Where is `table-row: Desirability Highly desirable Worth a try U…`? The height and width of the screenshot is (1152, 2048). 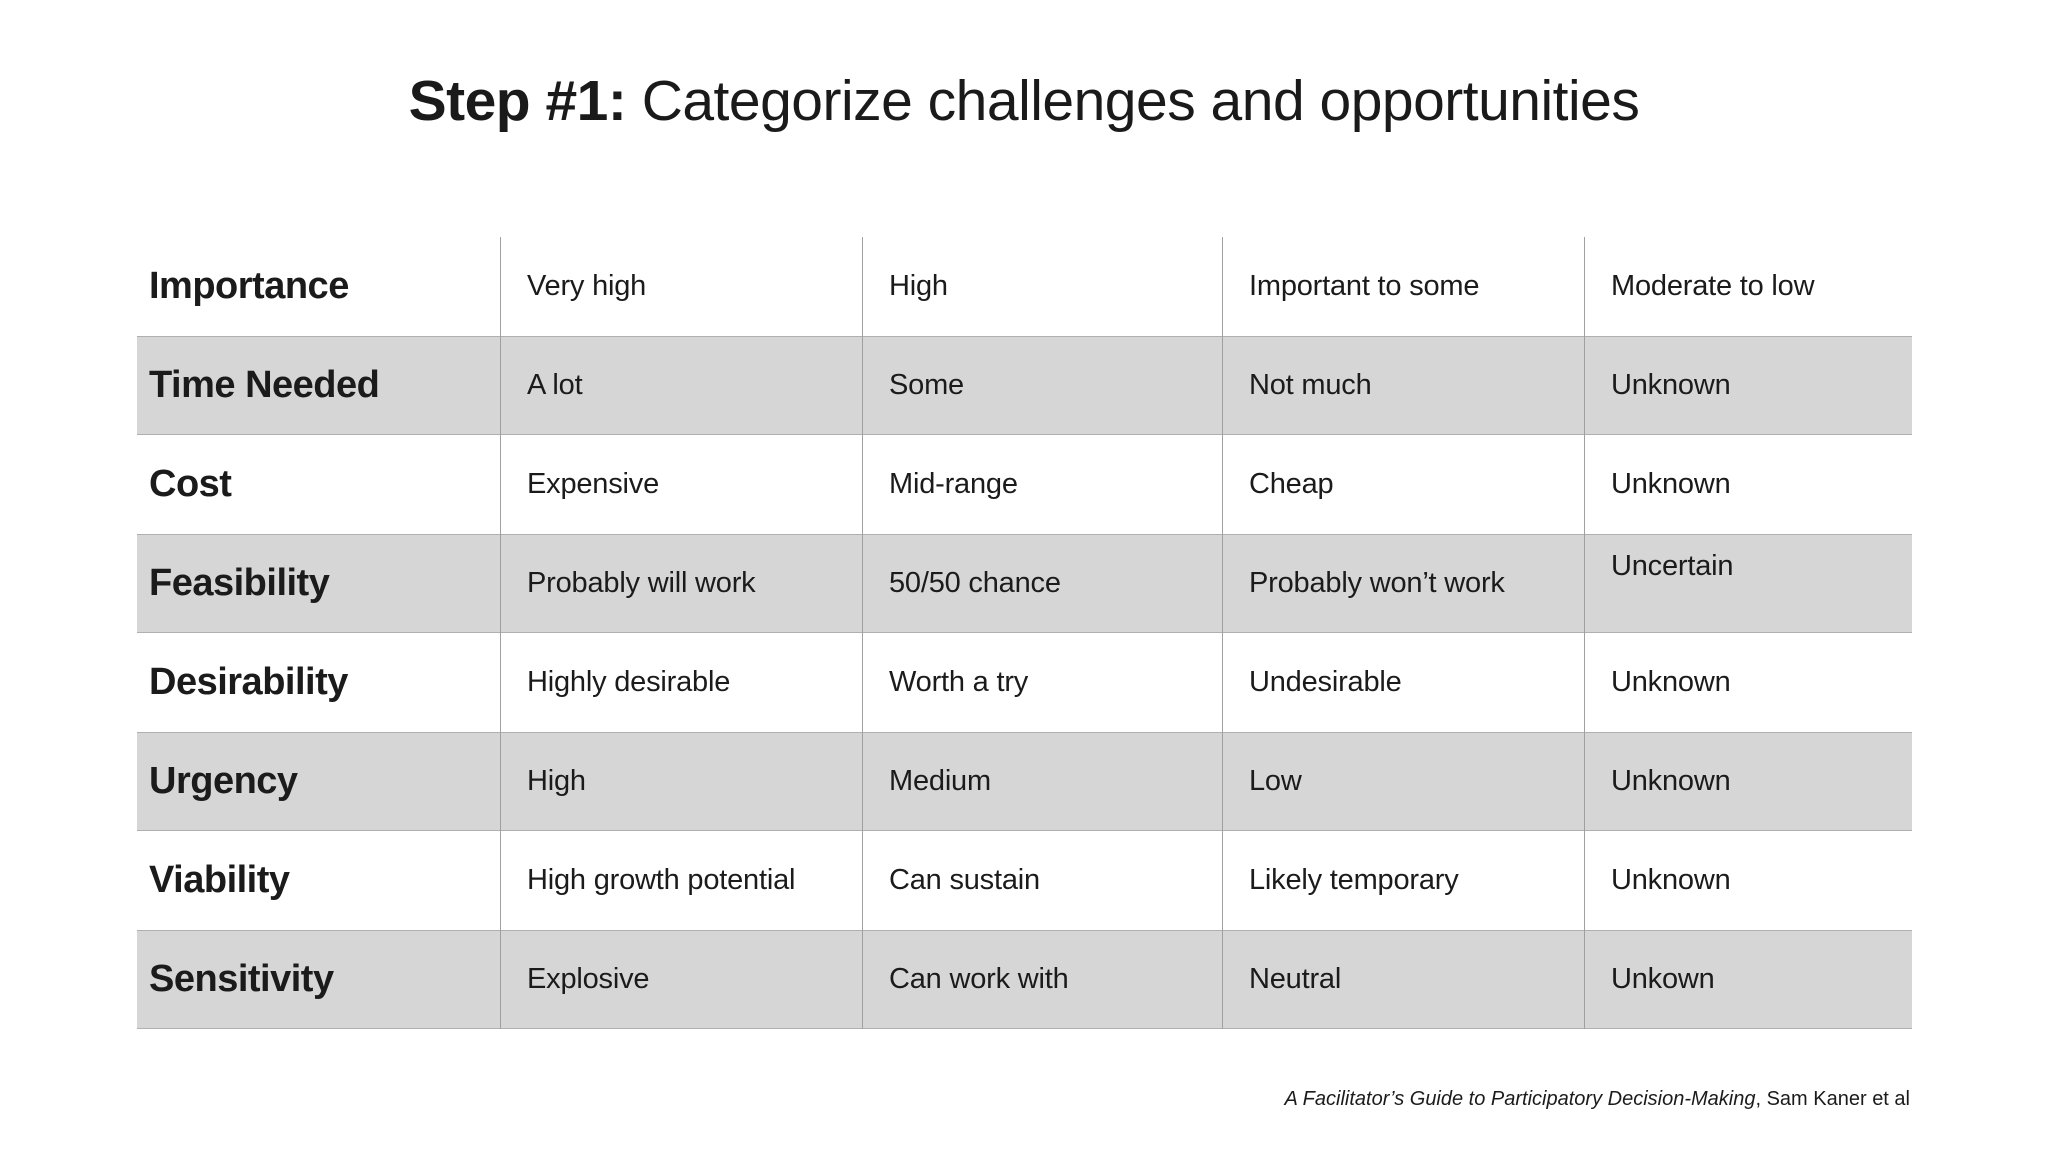 table-row: Desirability Highly desirable Worth a try U… is located at coordinates (1024, 682).